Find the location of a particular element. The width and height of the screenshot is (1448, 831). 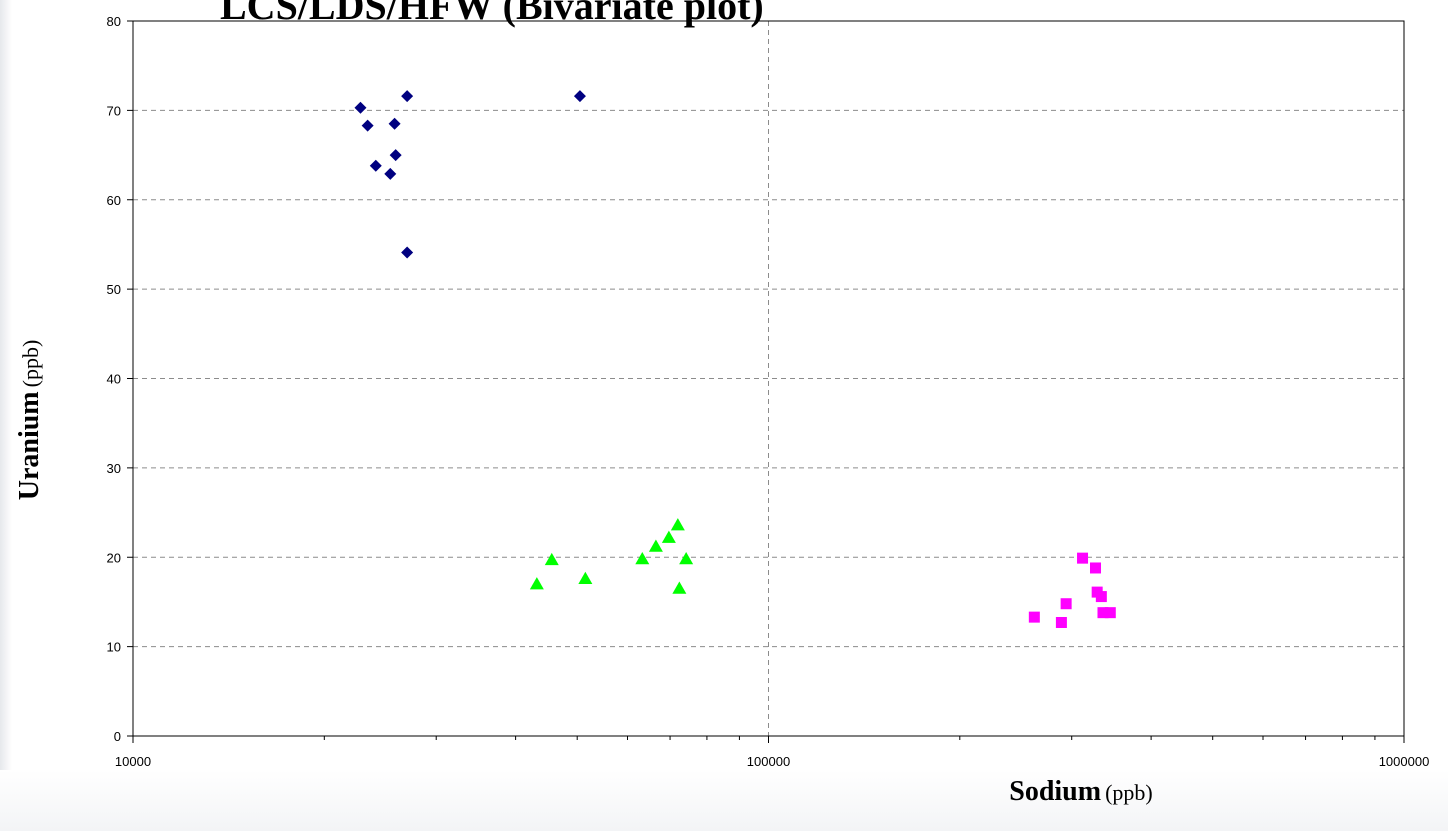

x-axis-label: Sodium (ppb) is located at coordinates (1080, 792).